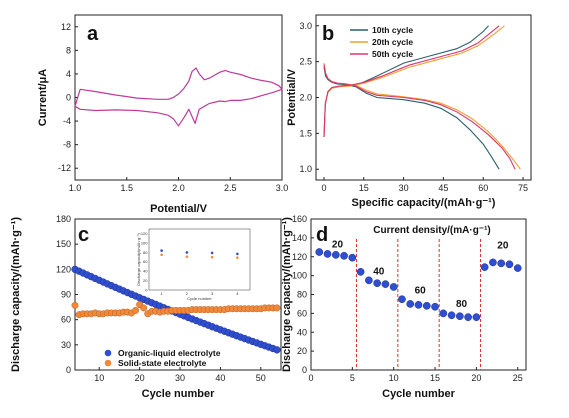 The image size is (569, 418). I want to click on panel-d-xtick-label: 20, so click(476, 378).